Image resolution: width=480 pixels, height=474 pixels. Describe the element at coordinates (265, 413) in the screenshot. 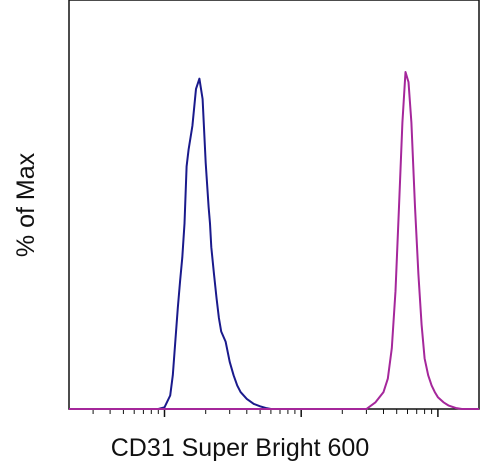

I see `x-axis-ticks` at that location.